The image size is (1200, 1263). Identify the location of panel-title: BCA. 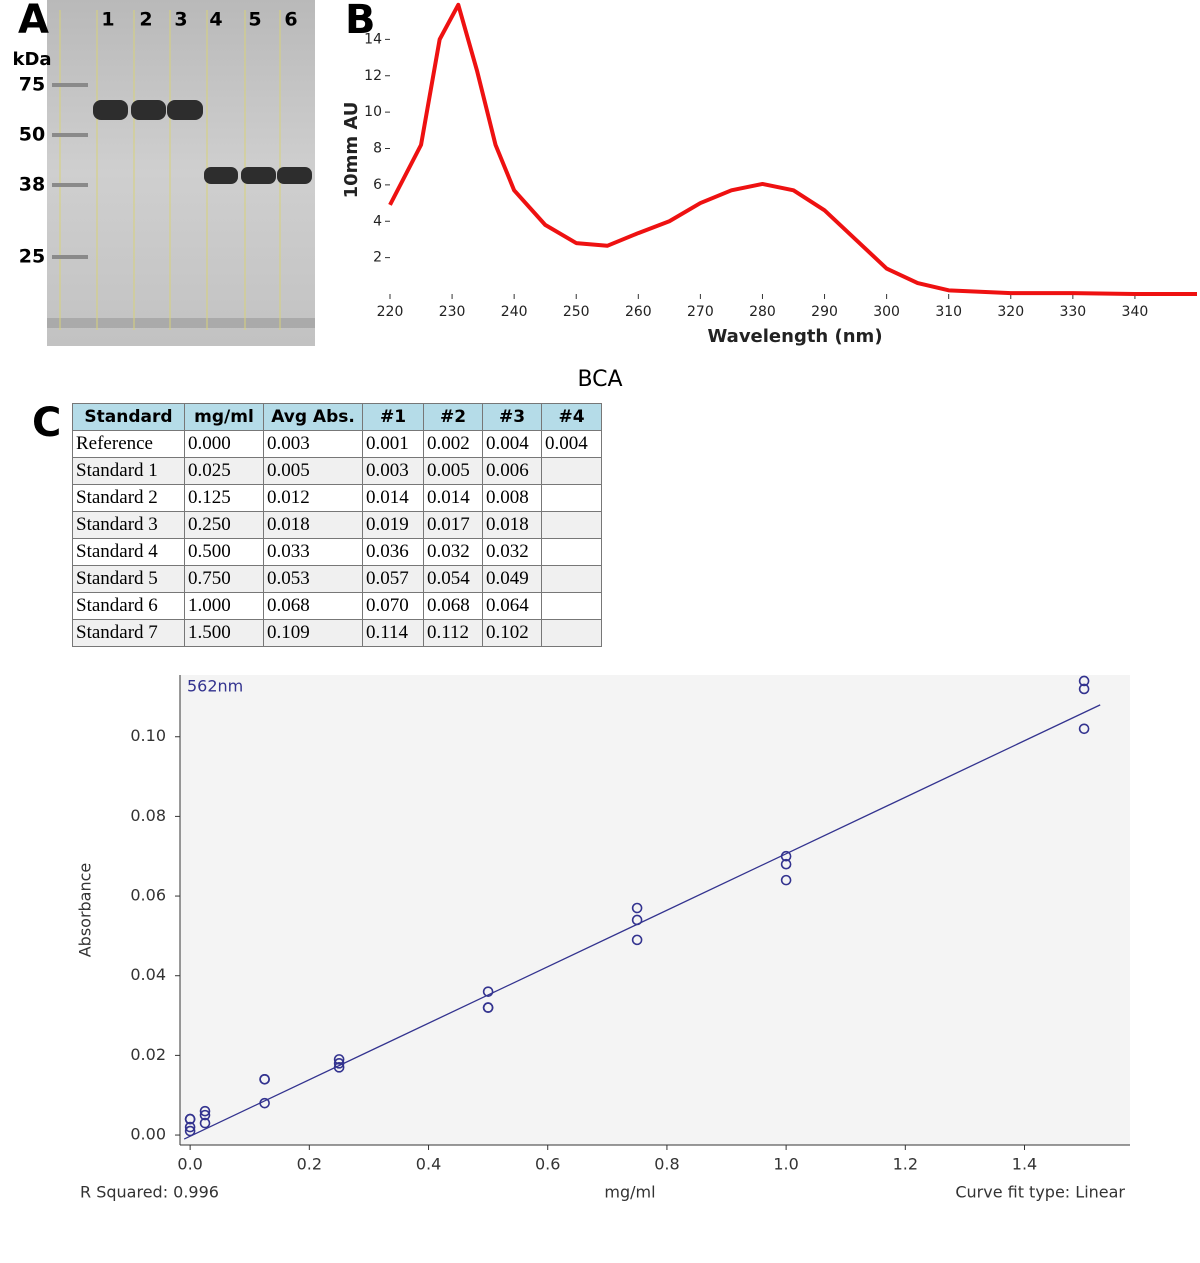
(599, 379).